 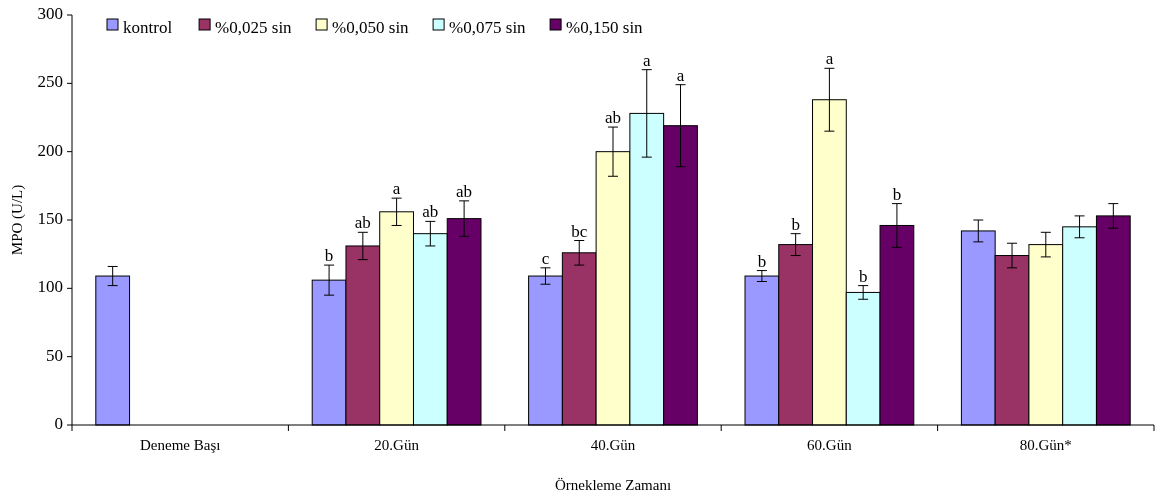 What do you see at coordinates (58, 423) in the screenshot?
I see `y-tick-label: 0` at bounding box center [58, 423].